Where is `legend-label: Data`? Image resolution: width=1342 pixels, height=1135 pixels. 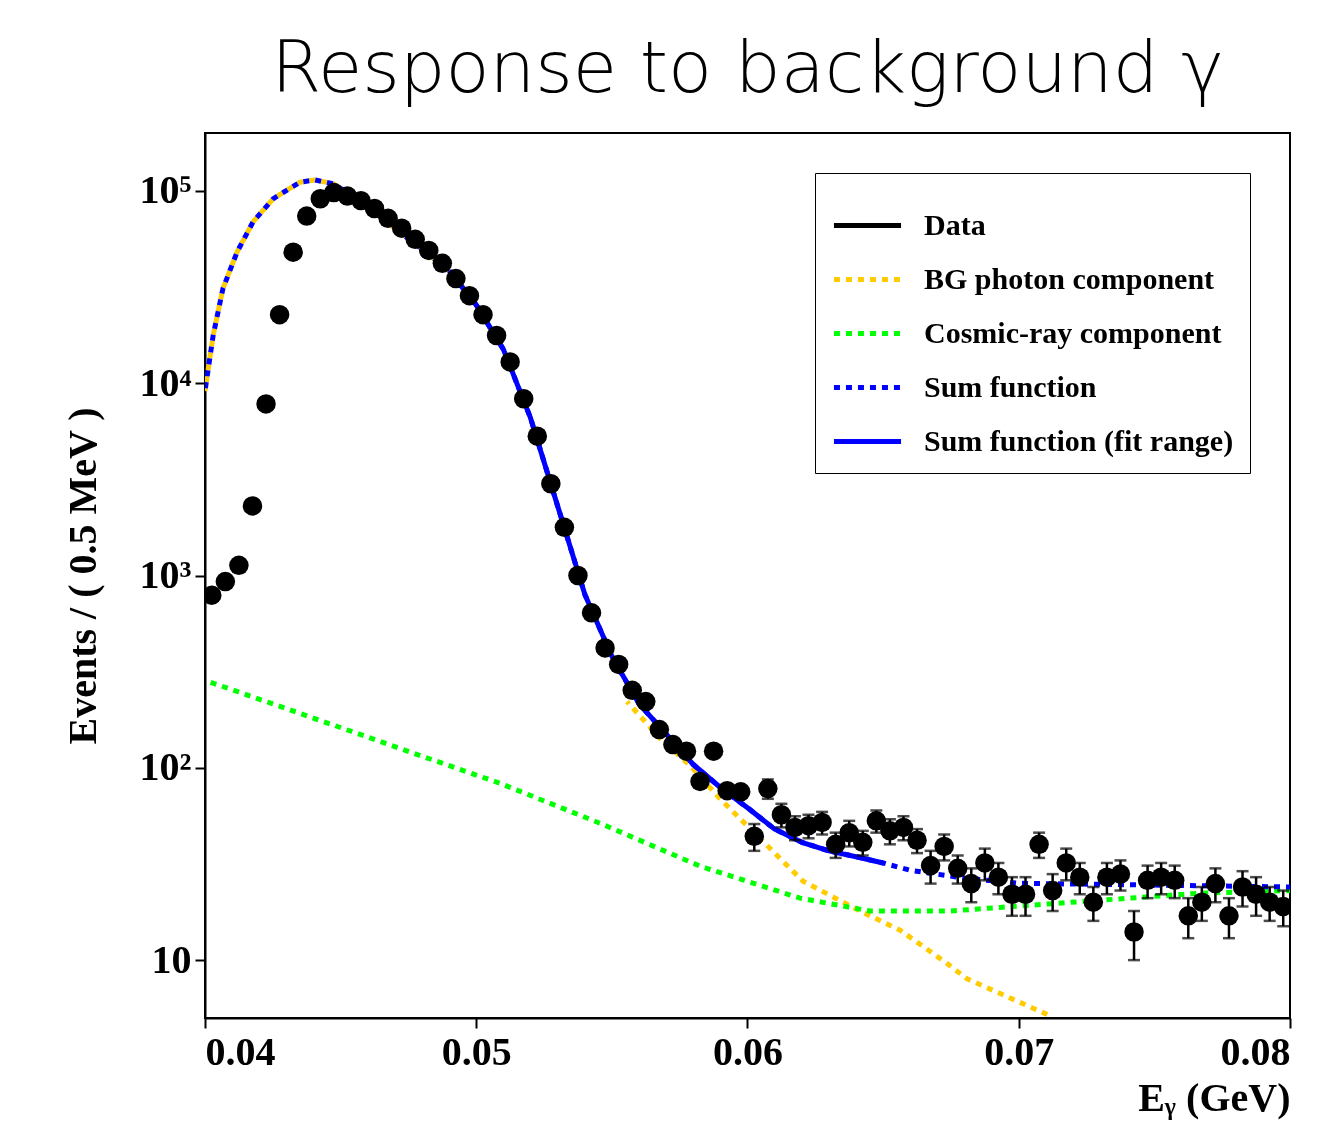
legend-label: Data is located at coordinates (955, 224).